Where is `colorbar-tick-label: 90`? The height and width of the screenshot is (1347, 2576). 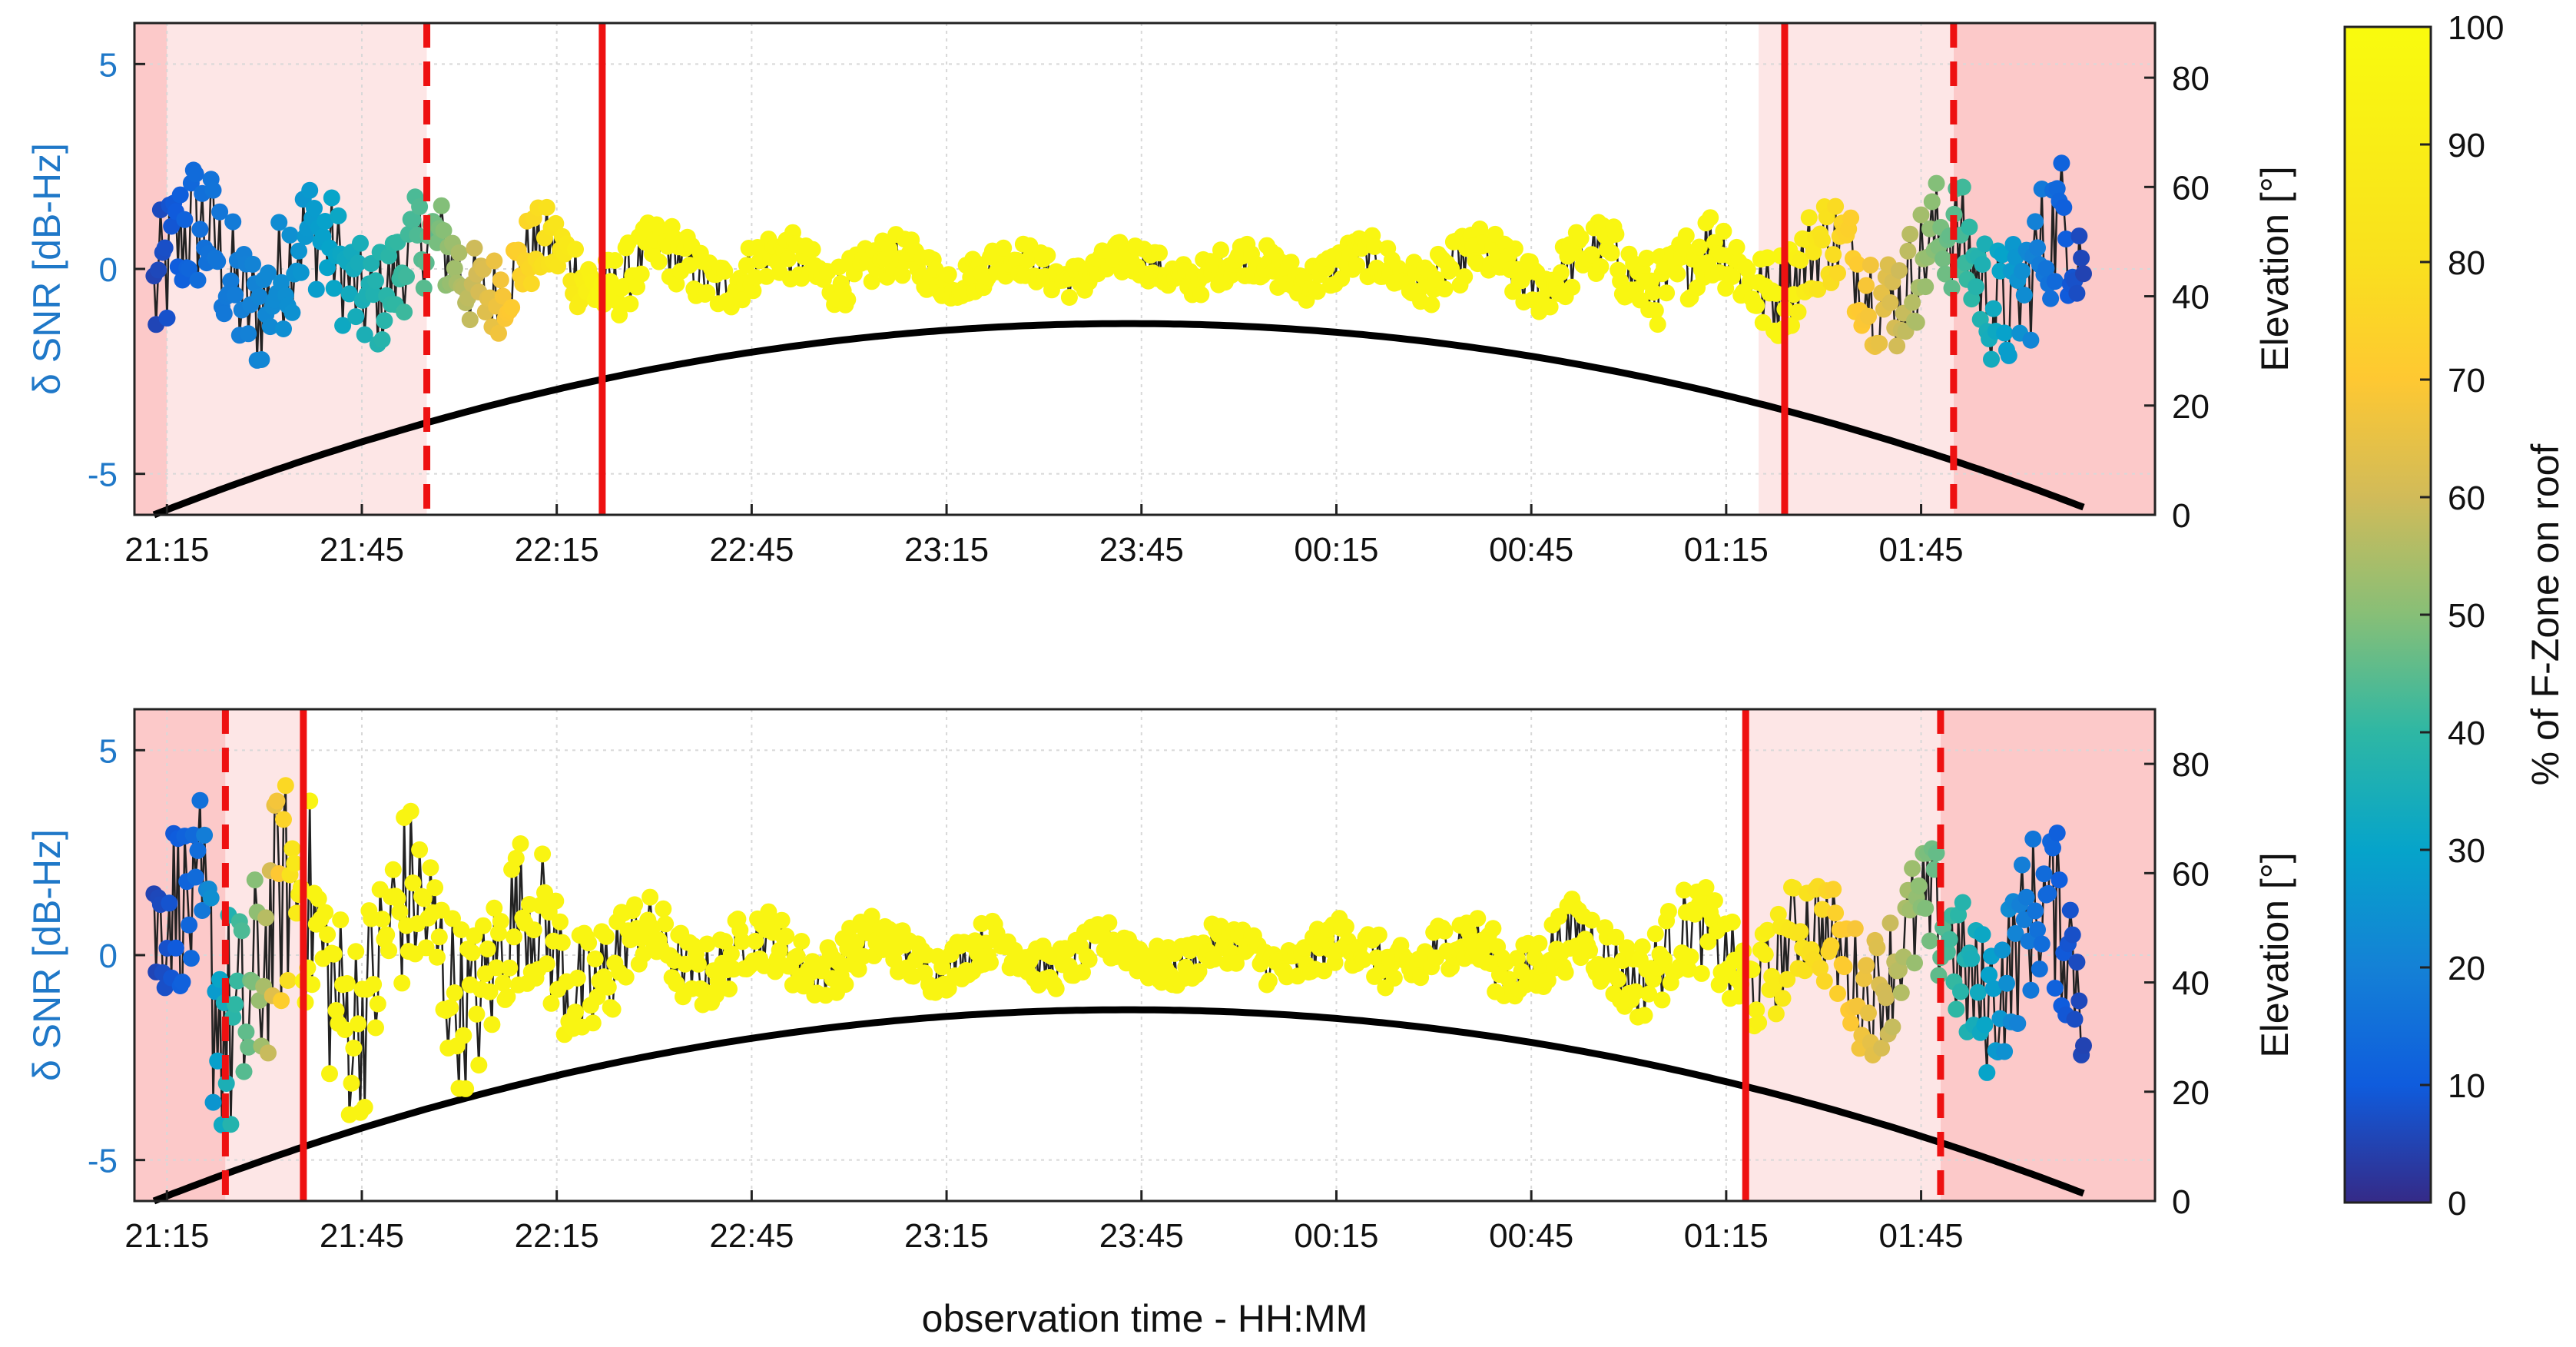
colorbar-tick-label: 90 is located at coordinates (2466, 145).